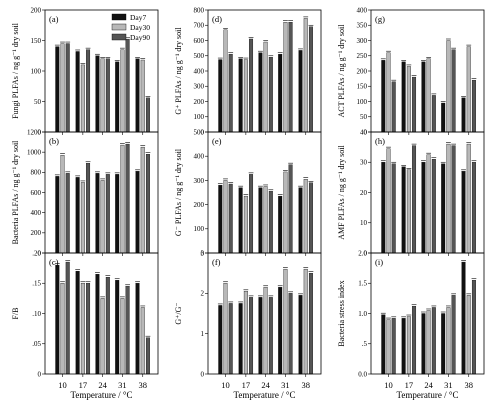 The height and width of the screenshot is (405, 500). I want to click on y-axis-title: AMF PLFAs / ng g⁻¹ dry soil, so click(341, 191).